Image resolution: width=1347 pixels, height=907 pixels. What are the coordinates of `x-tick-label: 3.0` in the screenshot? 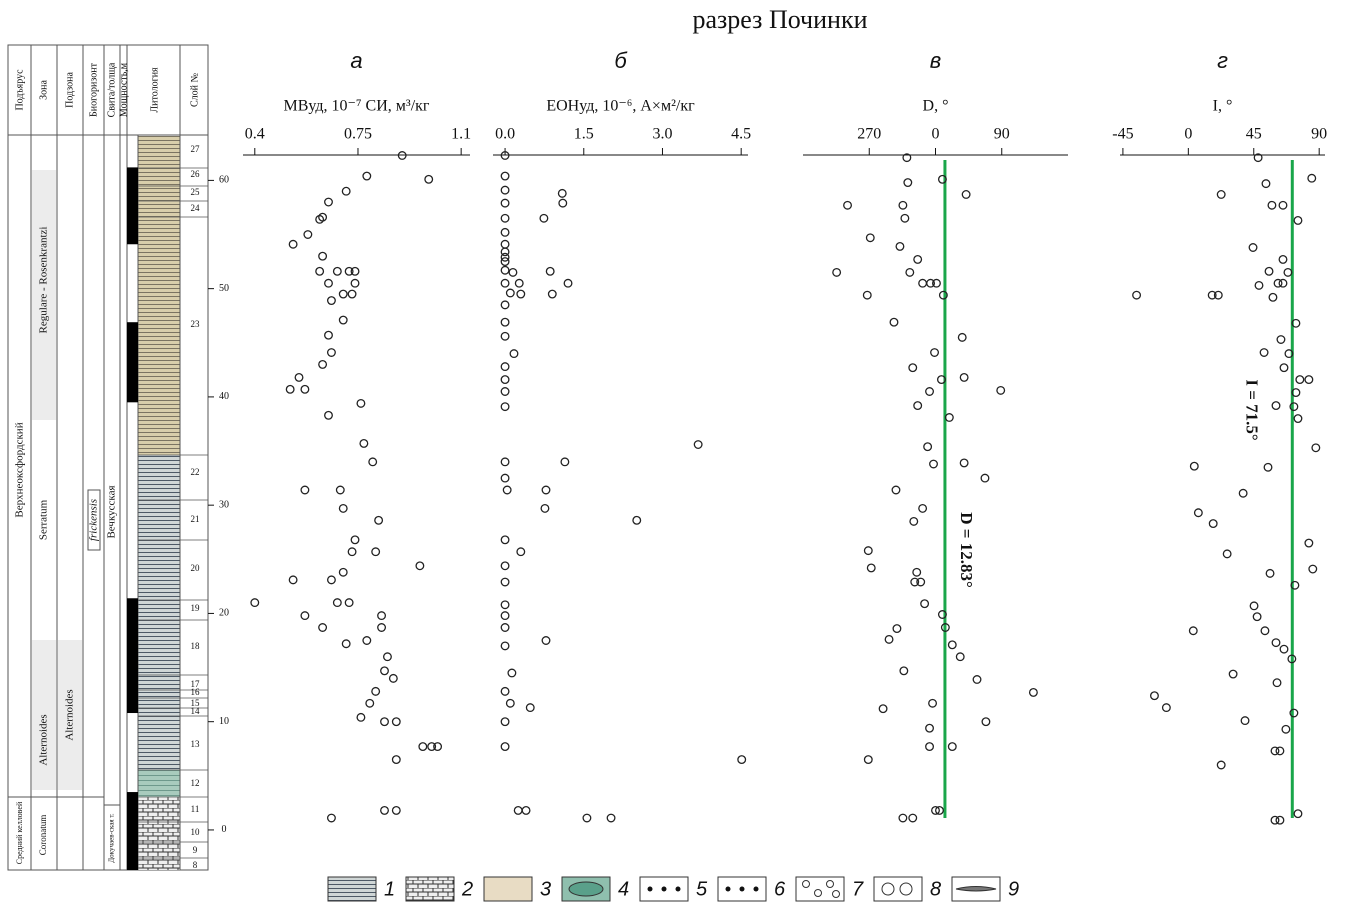 It's located at (662, 134).